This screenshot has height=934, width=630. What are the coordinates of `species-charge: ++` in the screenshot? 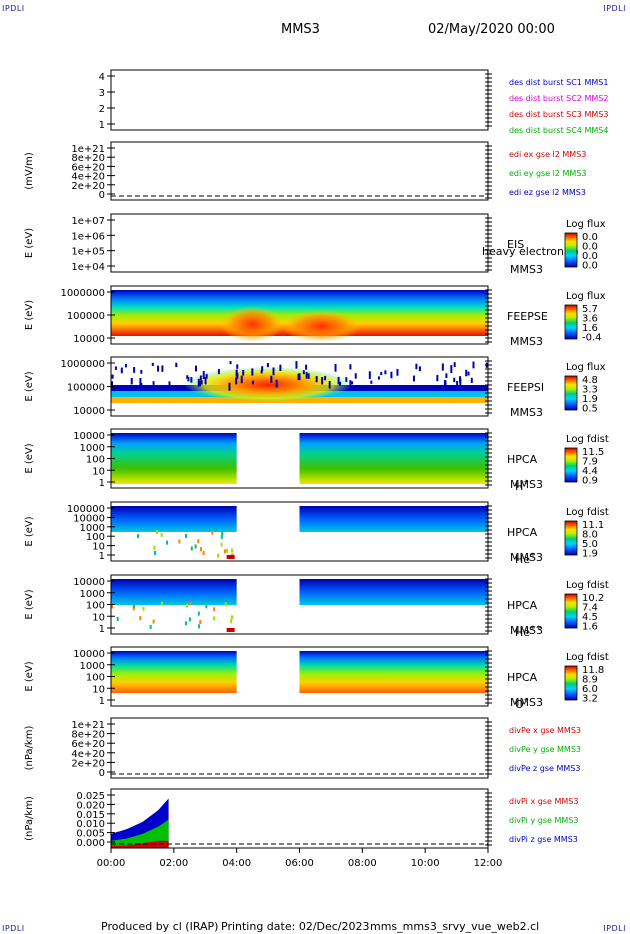 It's located at (536, 628).